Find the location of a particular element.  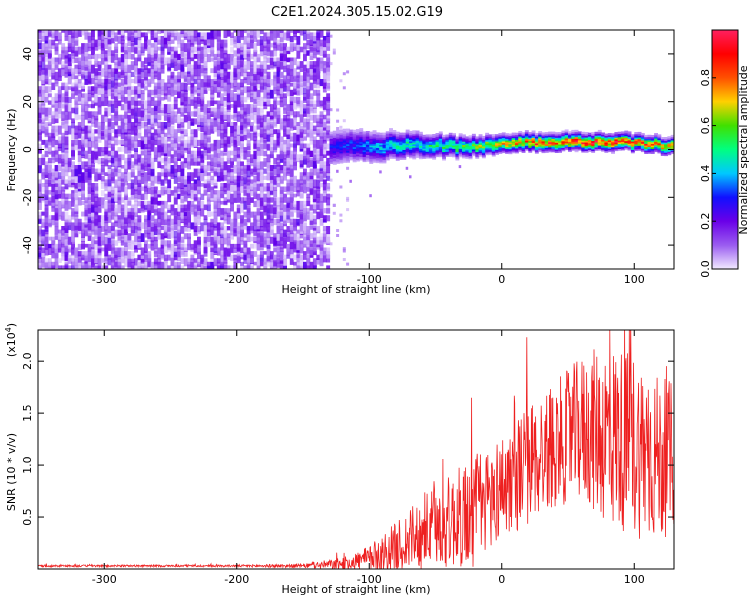

spectrogram-cell-2017 is located at coordinates (182, 196).